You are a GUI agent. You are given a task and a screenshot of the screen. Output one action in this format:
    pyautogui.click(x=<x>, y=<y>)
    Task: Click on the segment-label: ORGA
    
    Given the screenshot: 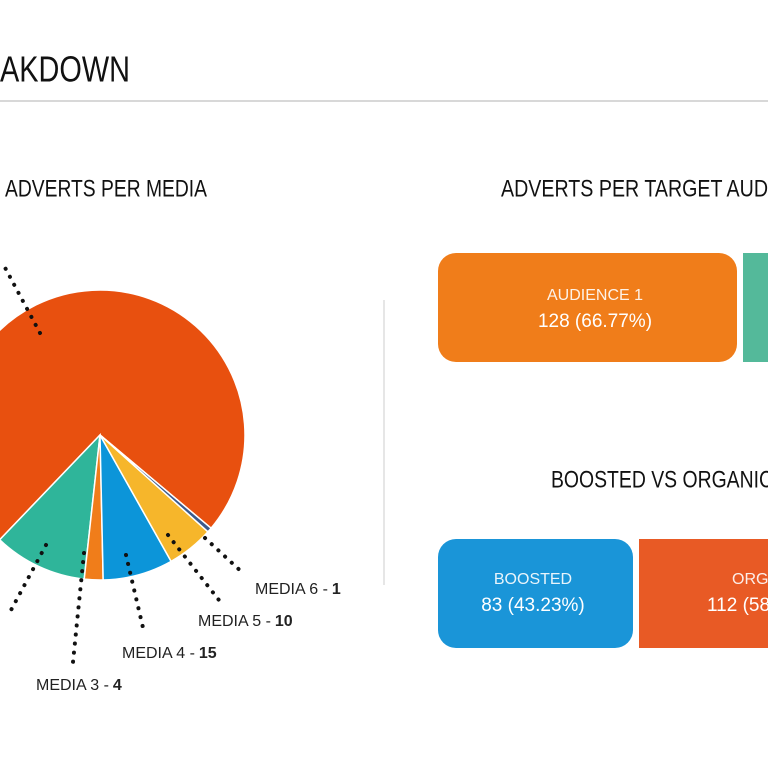 What is the action you would take?
    pyautogui.click(x=750, y=579)
    